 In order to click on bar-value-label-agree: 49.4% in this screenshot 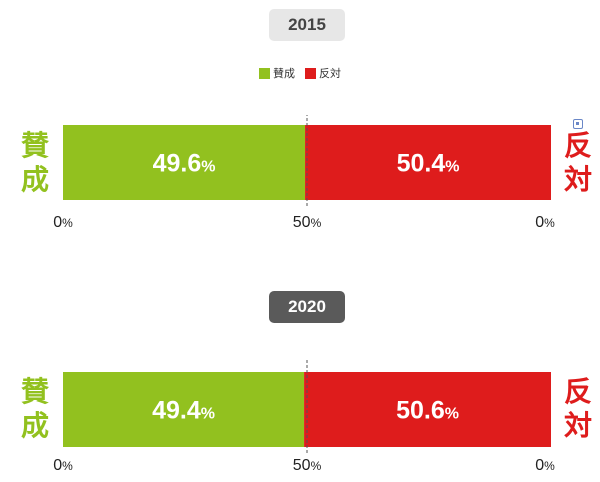, I will do `click(183, 411)`.